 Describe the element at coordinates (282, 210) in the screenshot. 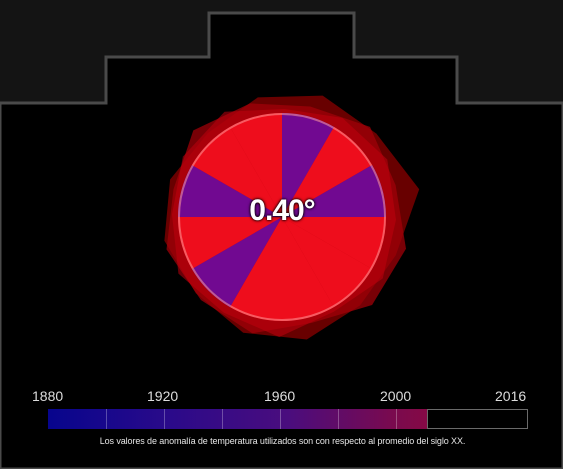

I see `anomaly-readout: 0.40°` at that location.